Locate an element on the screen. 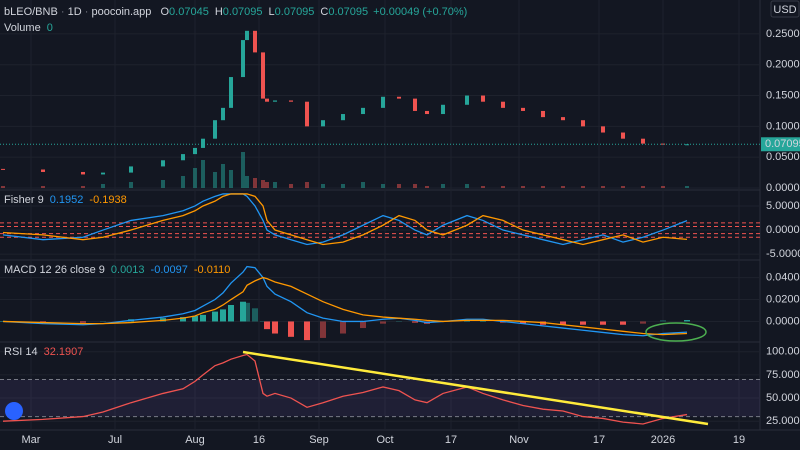  pane-legend: Volume 0 is located at coordinates (28, 28).